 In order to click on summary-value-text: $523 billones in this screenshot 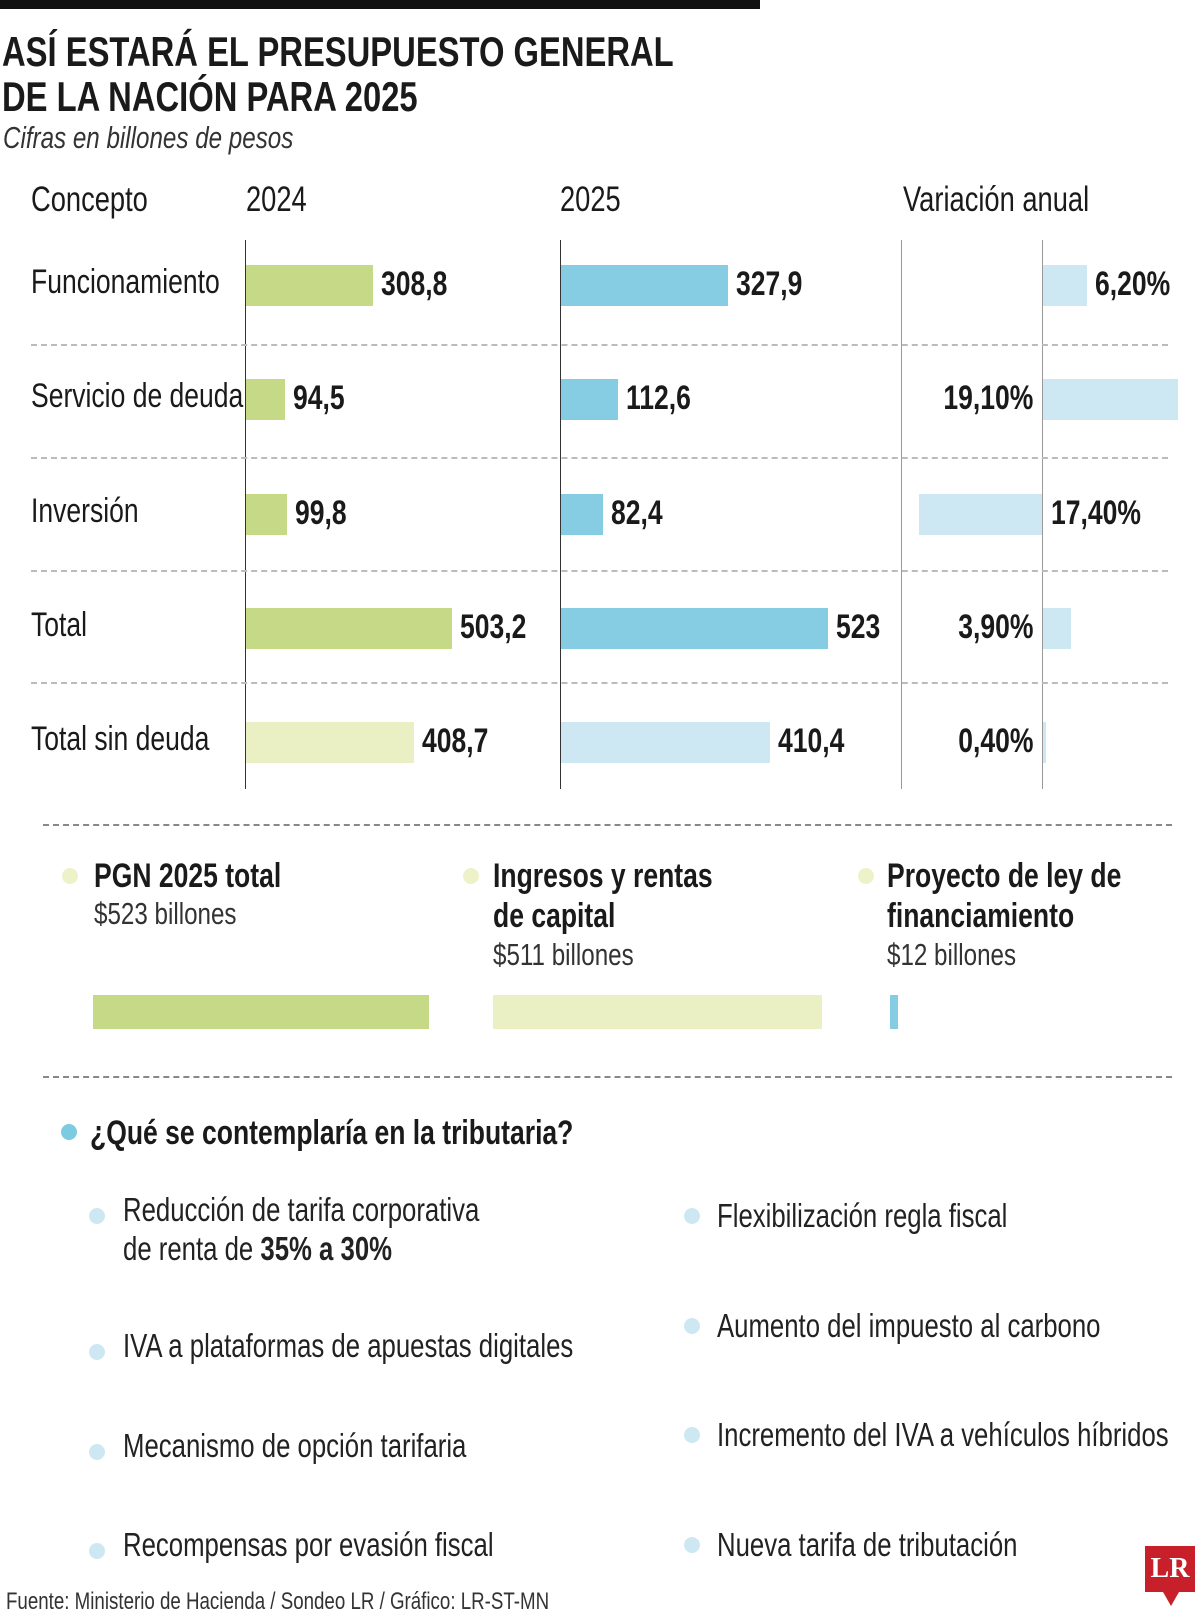, I will do `click(165, 913)`.